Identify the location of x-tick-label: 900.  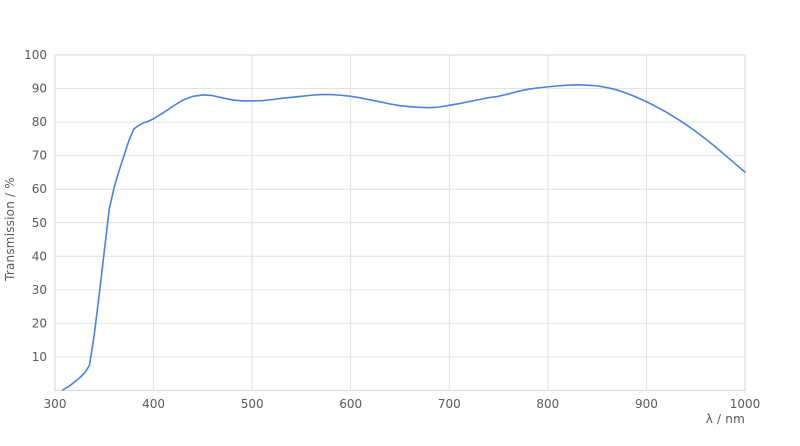
(646, 404).